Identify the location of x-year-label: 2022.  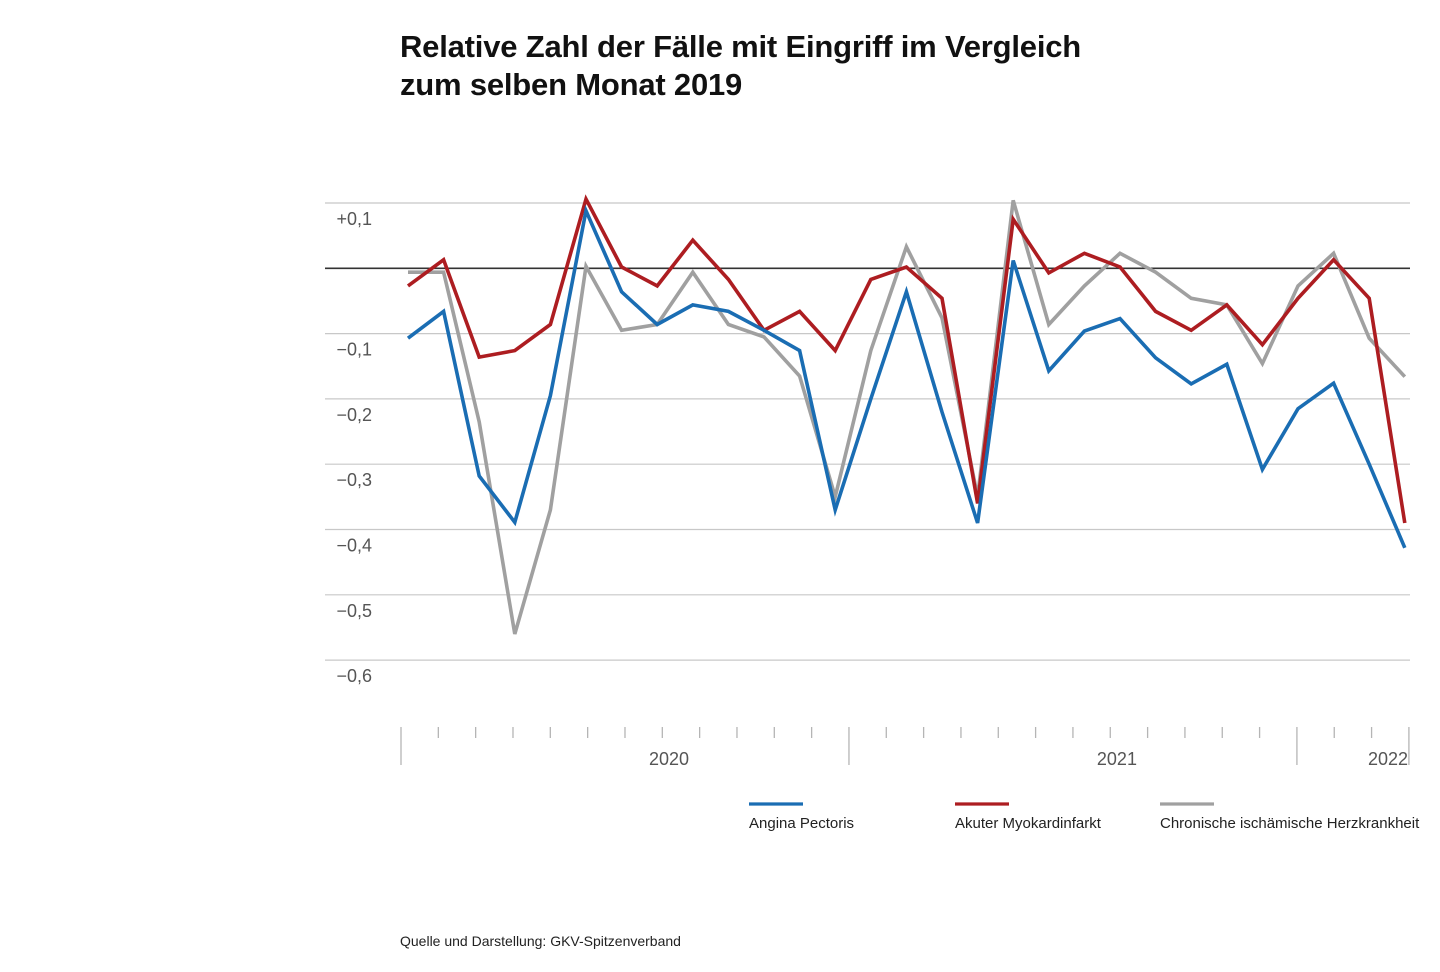
(1388, 759).